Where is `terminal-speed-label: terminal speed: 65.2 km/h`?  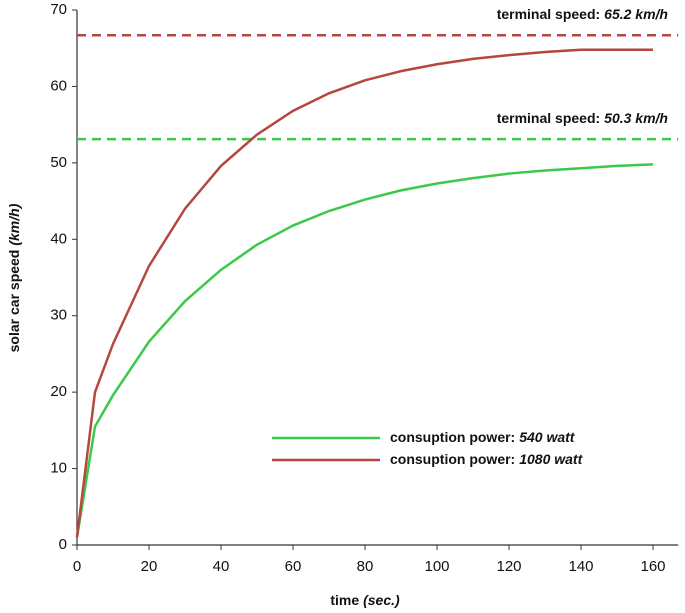
terminal-speed-label: terminal speed: 65.2 km/h is located at coordinates (582, 14).